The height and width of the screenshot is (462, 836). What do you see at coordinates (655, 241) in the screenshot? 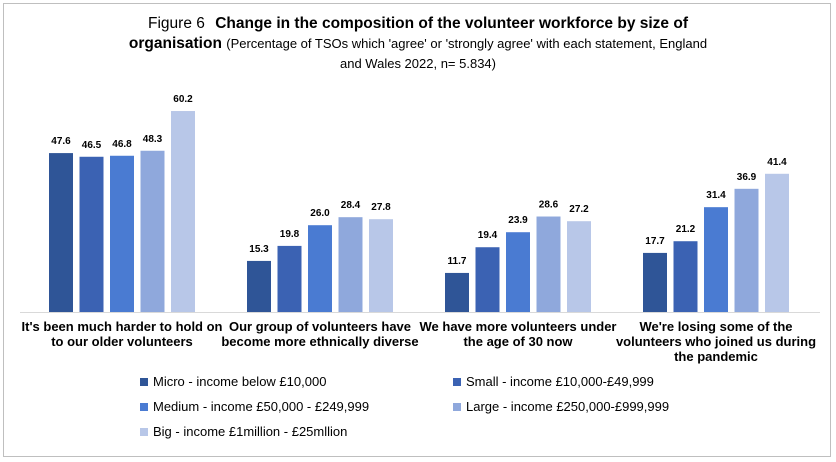
I see `data-label-4-series-1: 17.7` at bounding box center [655, 241].